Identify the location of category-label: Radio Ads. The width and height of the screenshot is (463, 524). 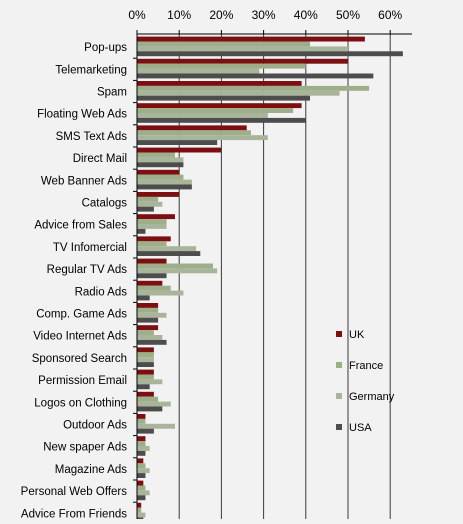
(101, 292).